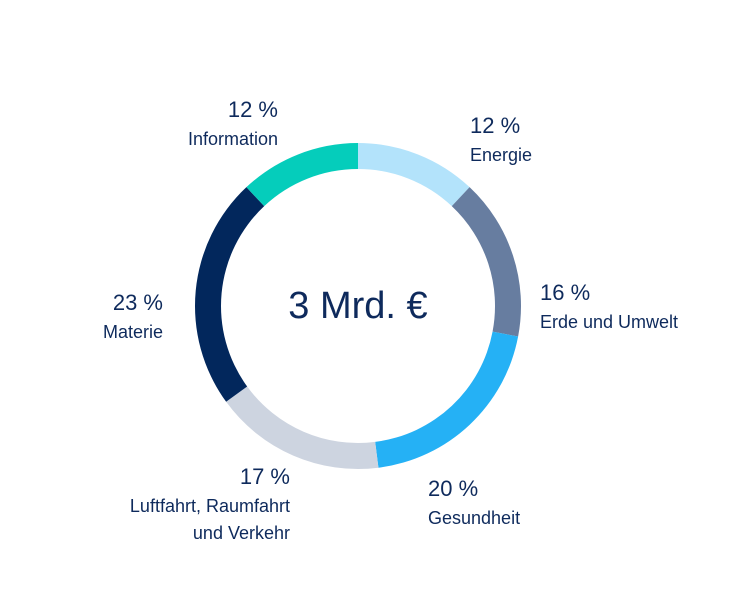  I want to click on center-label: 3 Mrd. €, so click(357, 306).